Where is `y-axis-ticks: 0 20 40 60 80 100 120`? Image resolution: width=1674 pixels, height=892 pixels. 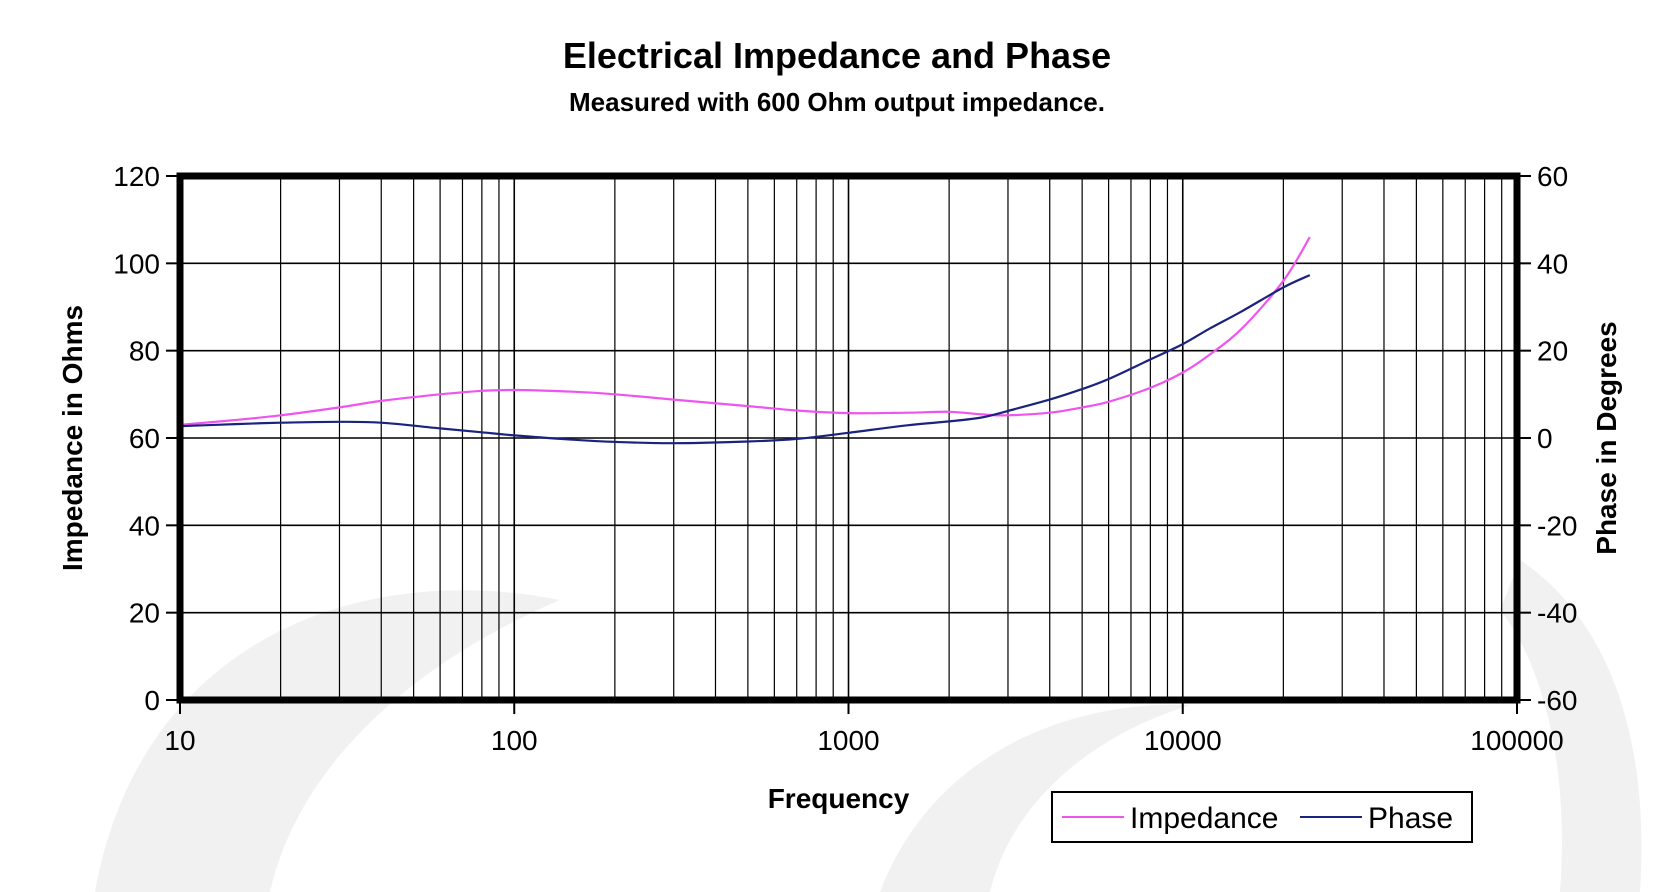
y-axis-ticks: 0 20 40 60 80 100 120 is located at coordinates (146, 438).